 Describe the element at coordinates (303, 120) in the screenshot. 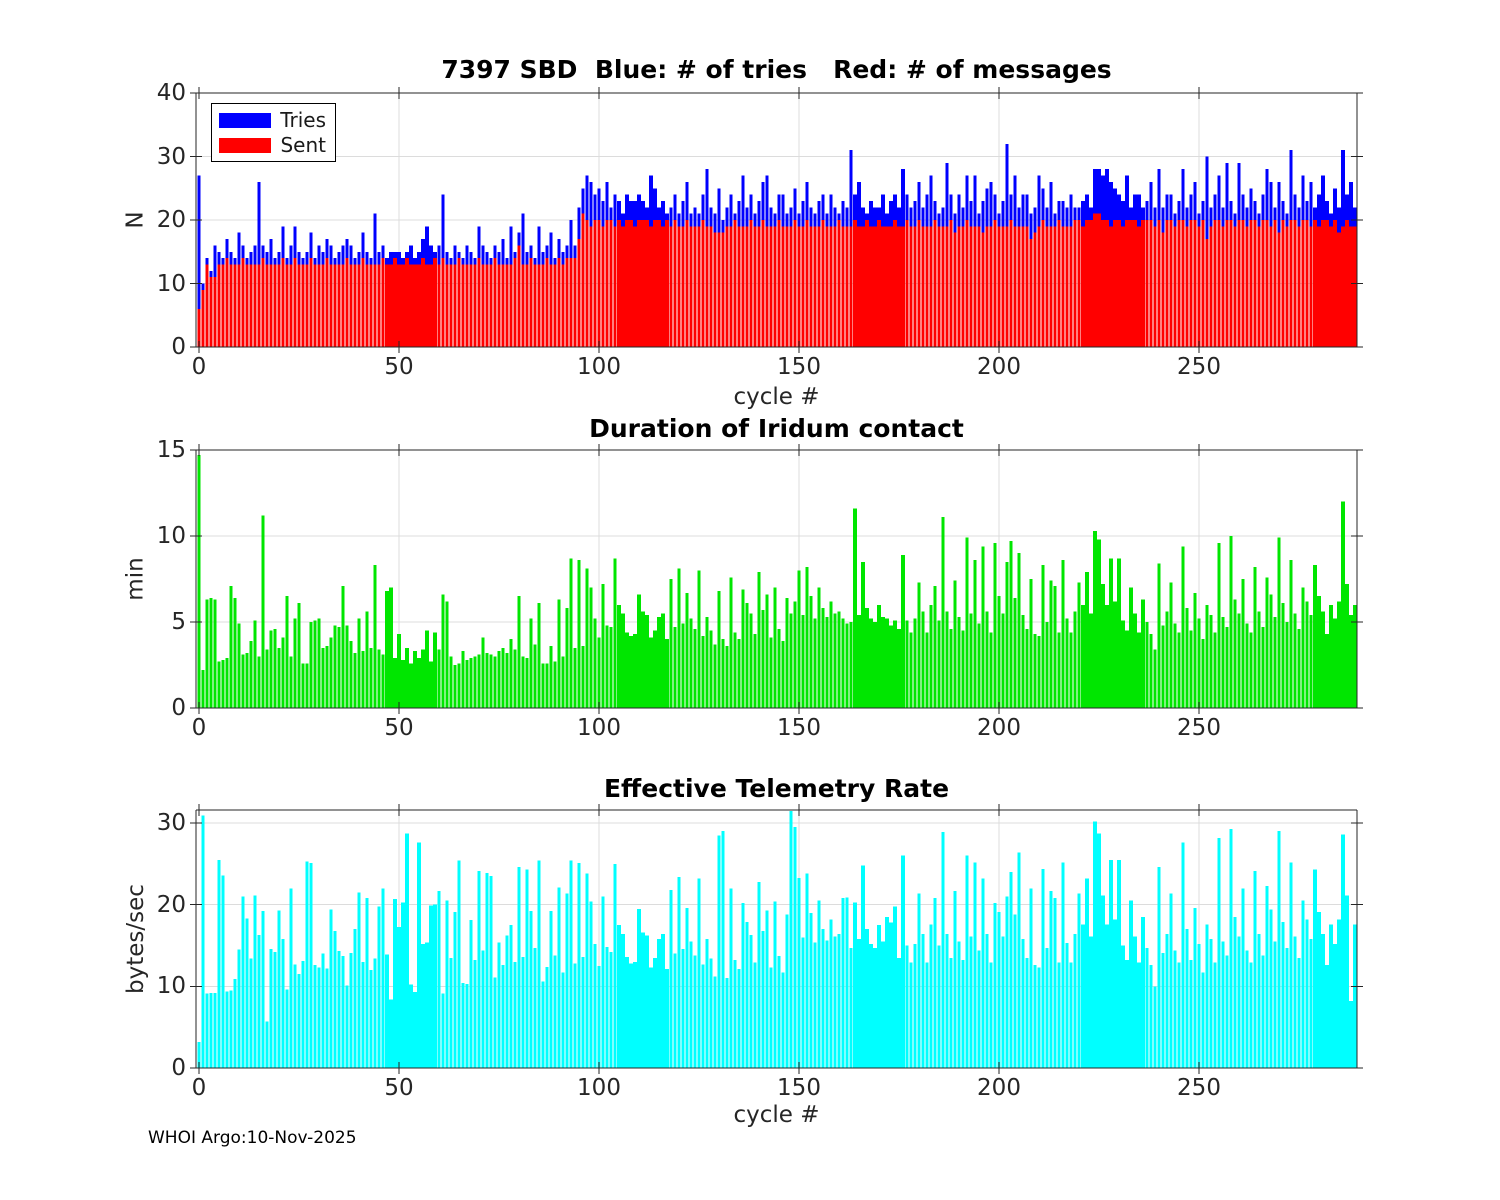

I see `legend-label-tries: Tries` at that location.